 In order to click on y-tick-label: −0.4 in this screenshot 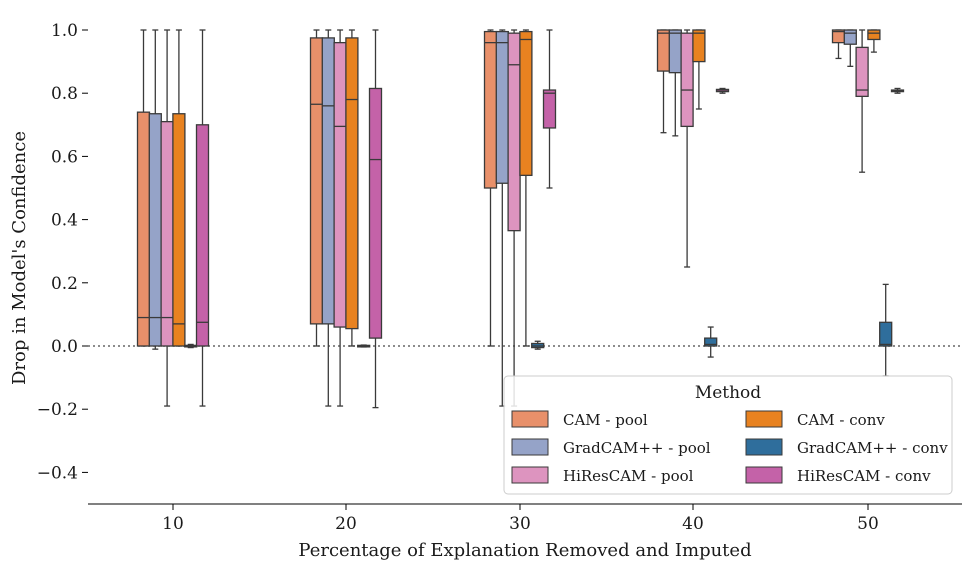, I will do `click(57, 473)`.